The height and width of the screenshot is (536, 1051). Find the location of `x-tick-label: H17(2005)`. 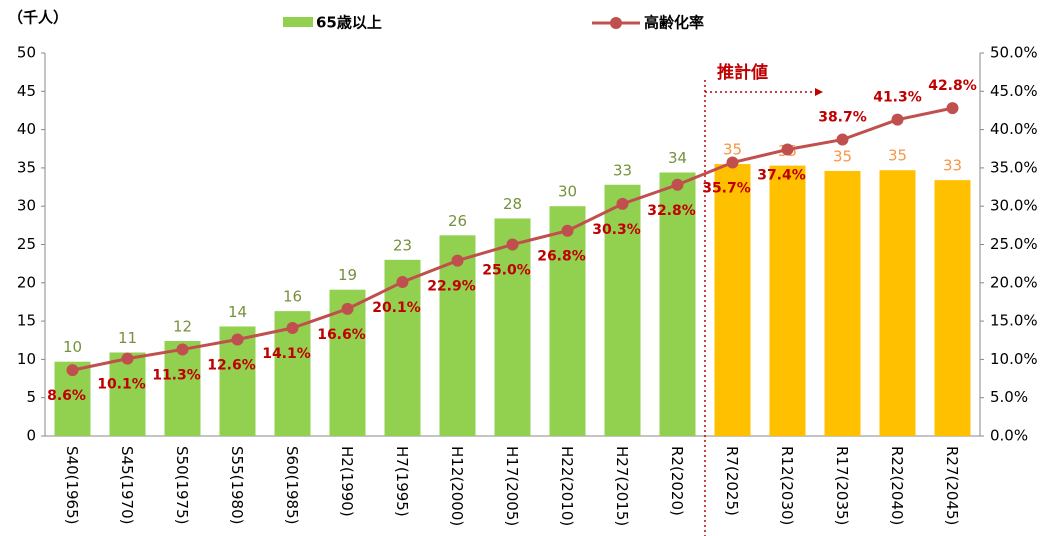

x-tick-label: H17(2005) is located at coordinates (512, 486).